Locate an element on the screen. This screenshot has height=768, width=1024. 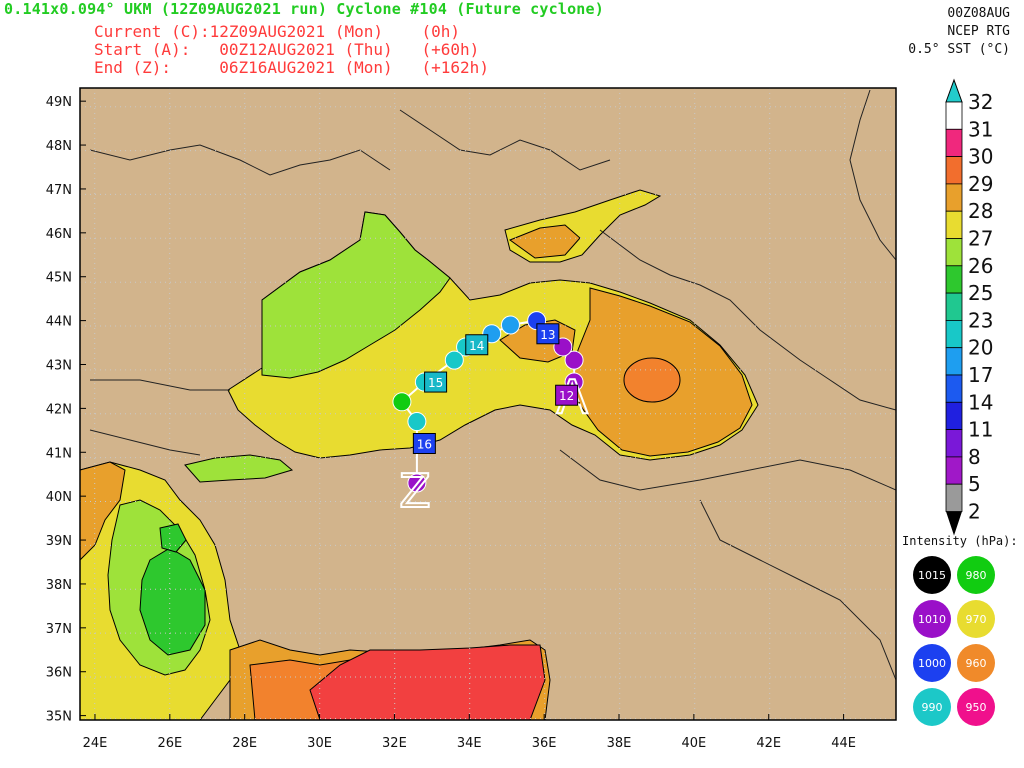
lat-tick-label: 35N is located at coordinates (59, 717).